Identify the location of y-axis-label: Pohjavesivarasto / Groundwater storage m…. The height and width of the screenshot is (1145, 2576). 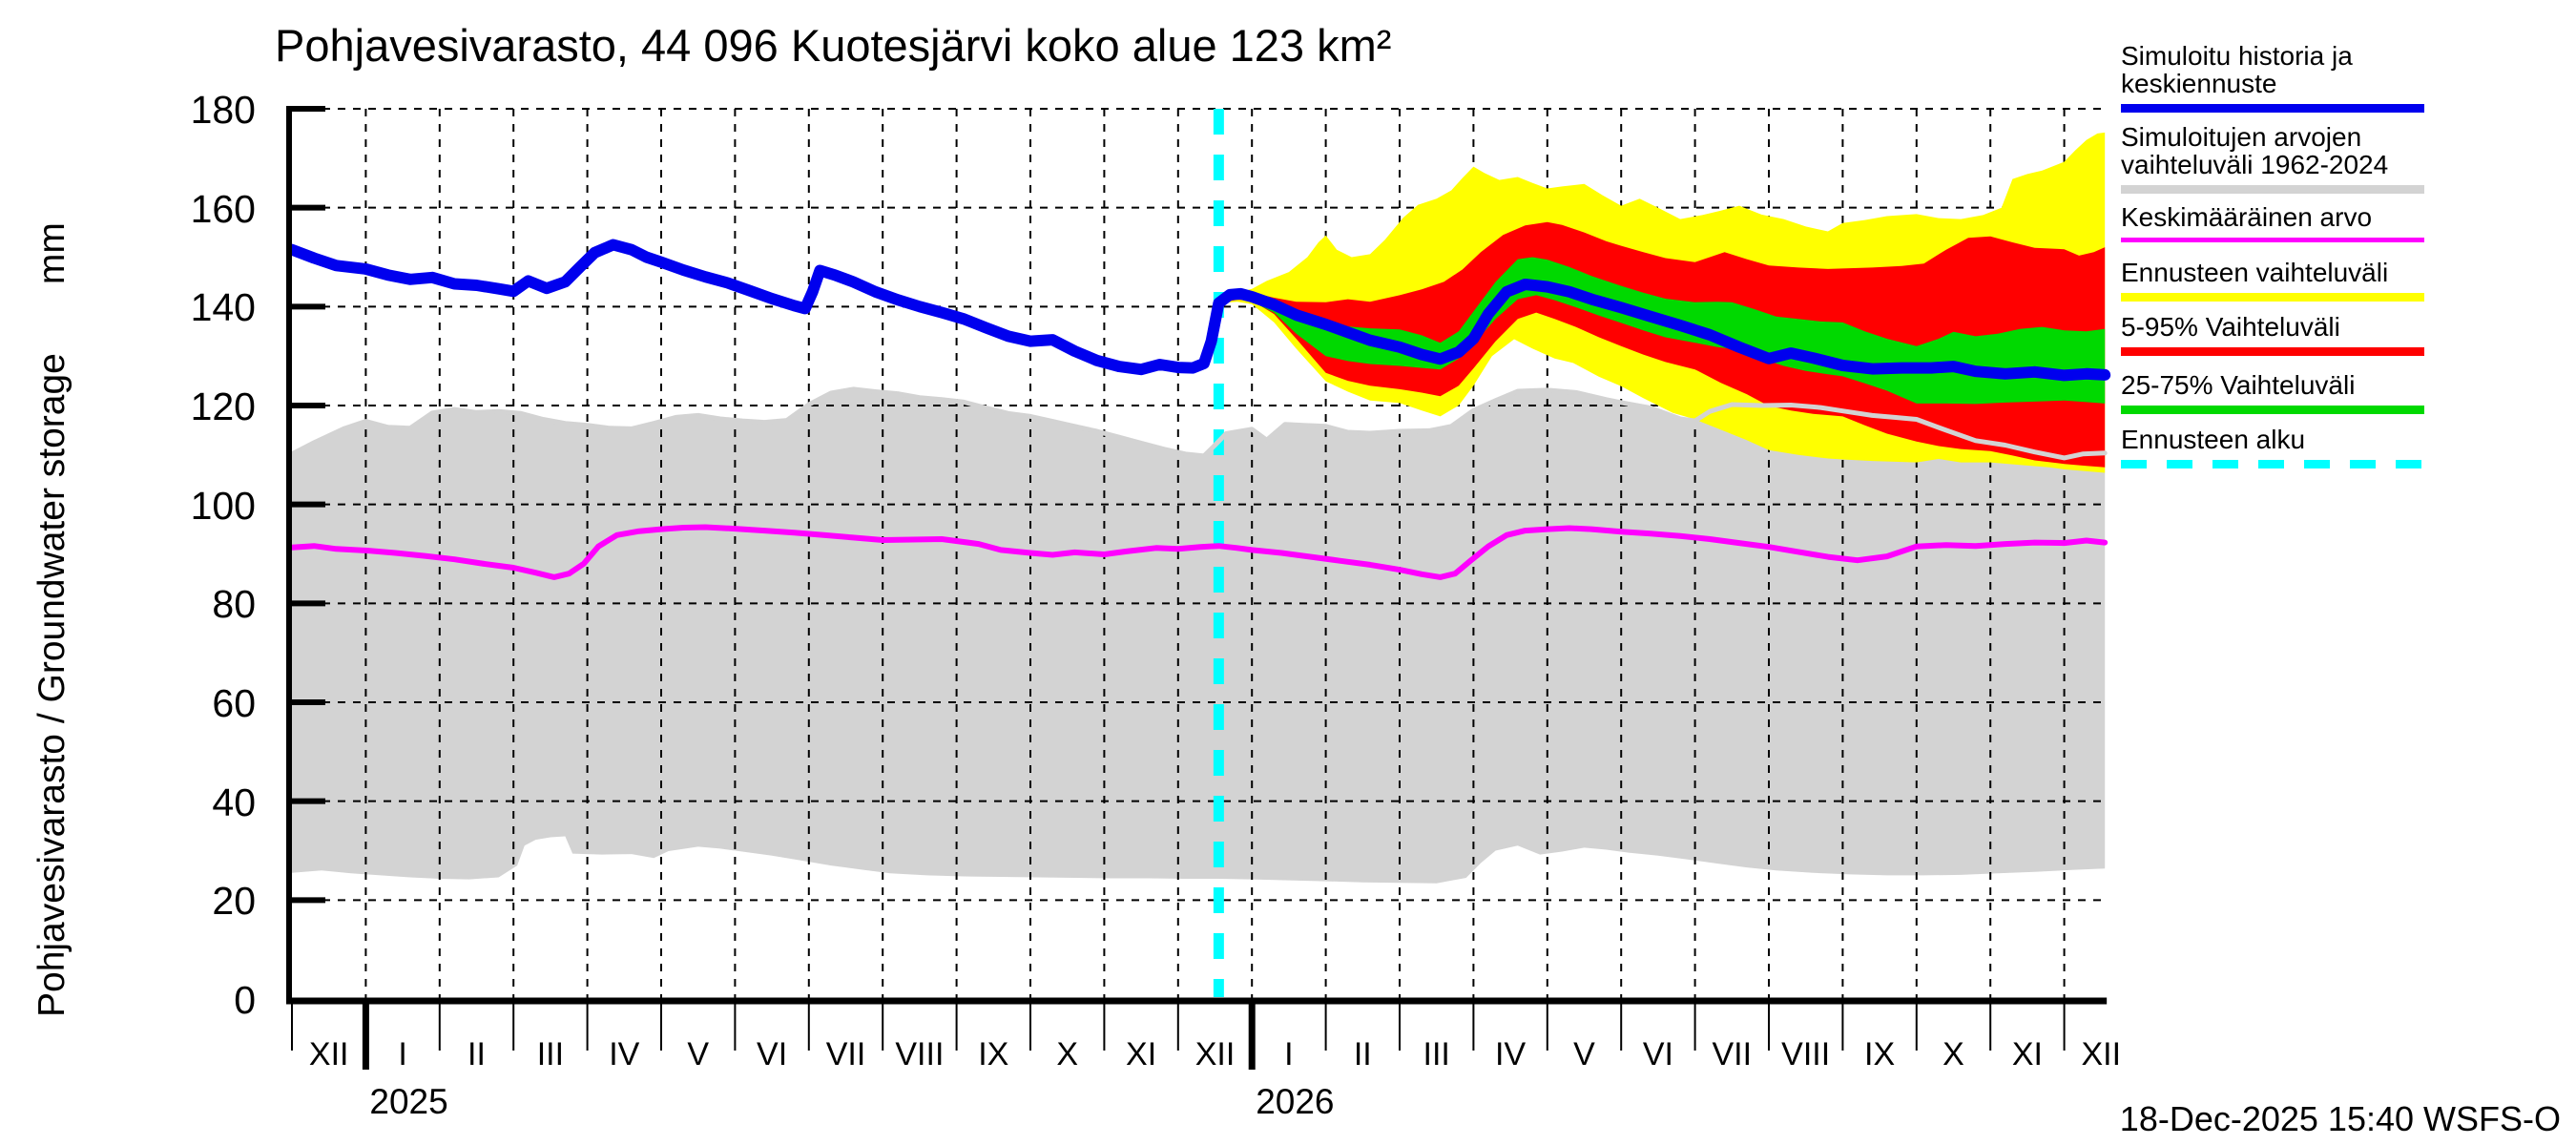
(52, 535).